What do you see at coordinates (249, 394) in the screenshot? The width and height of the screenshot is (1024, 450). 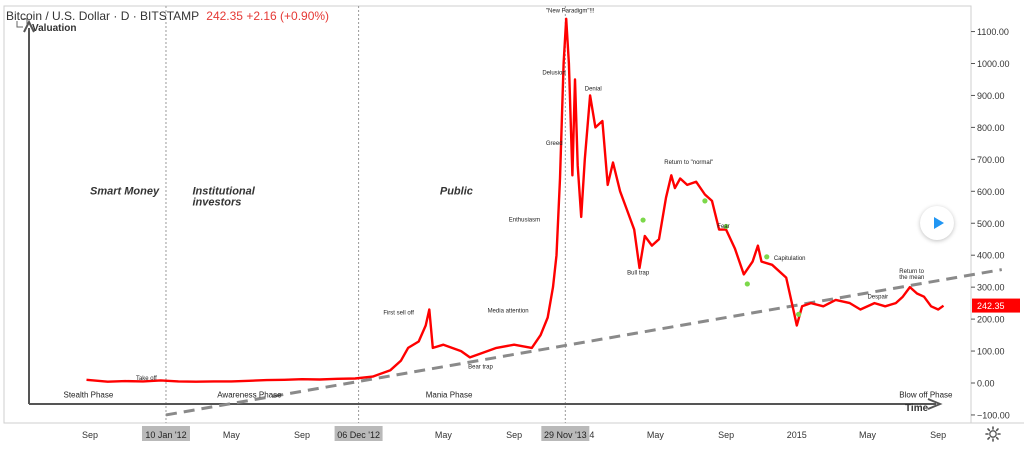 I see `chart-annotation: Awareness Phase` at bounding box center [249, 394].